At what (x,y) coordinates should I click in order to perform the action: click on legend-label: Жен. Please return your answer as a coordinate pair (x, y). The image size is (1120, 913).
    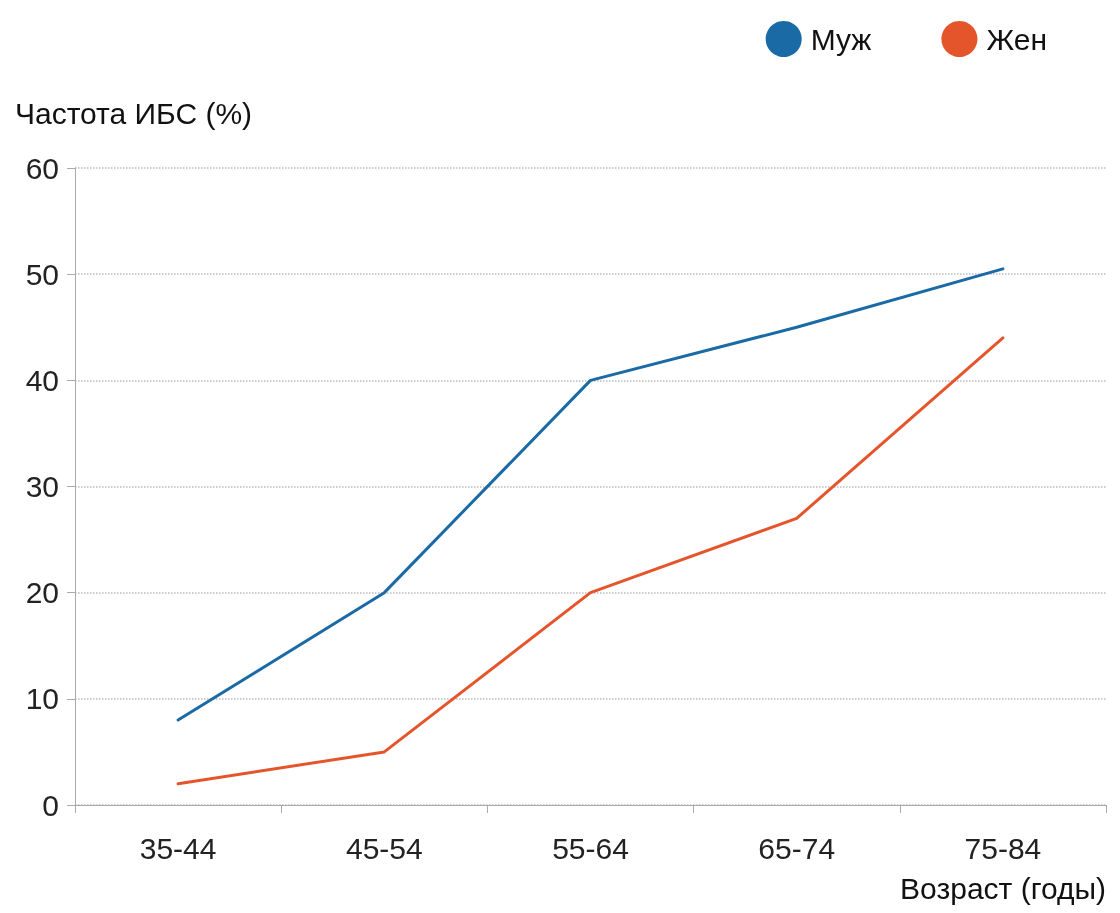
    Looking at the image, I should click on (1017, 39).